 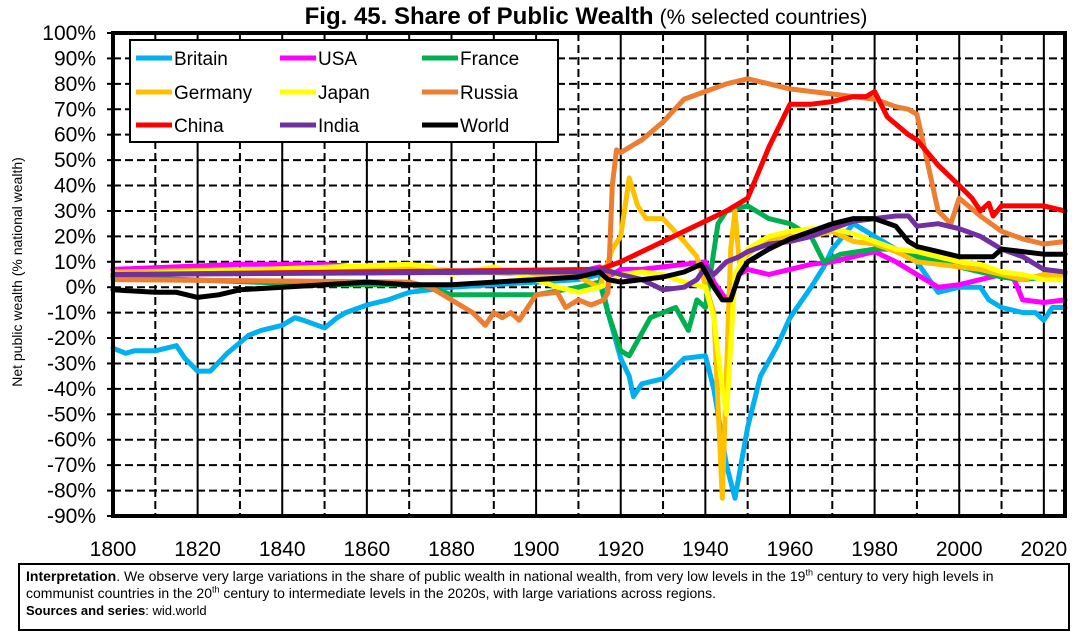 I want to click on y-tick-label: 10%, so click(x=75, y=262).